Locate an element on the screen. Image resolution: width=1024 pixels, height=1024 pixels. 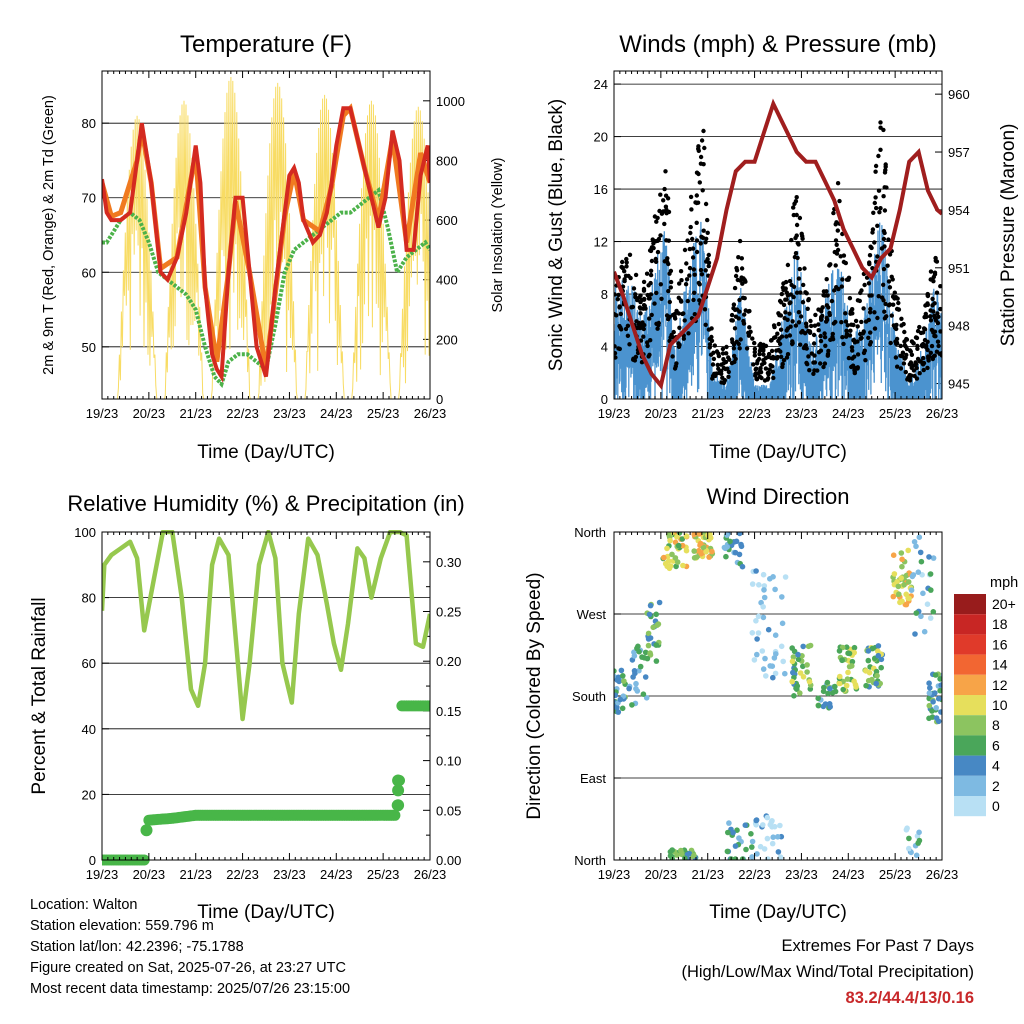
precip-point is located at coordinates (398, 805).